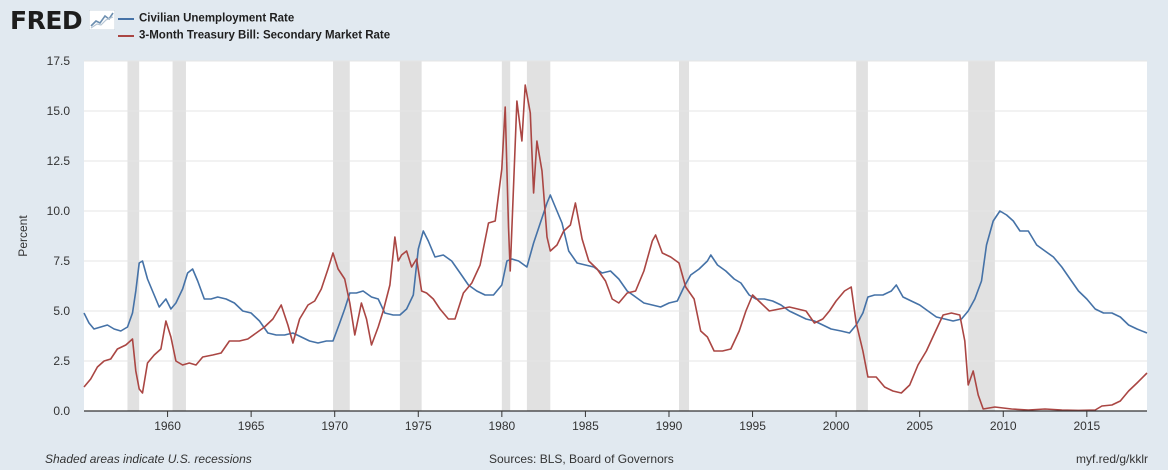  I want to click on y-tick-label: 5.0, so click(61, 311).